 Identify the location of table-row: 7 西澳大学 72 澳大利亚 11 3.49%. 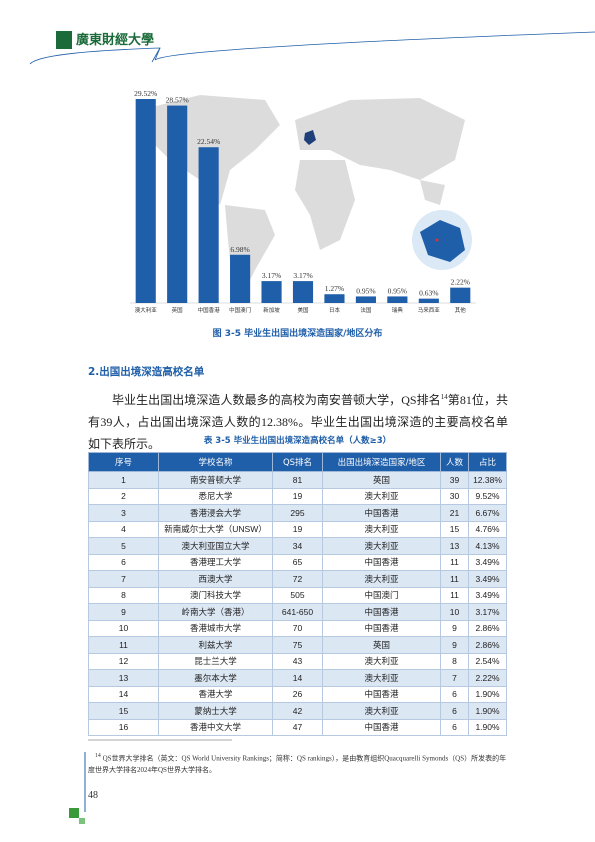
(297, 579).